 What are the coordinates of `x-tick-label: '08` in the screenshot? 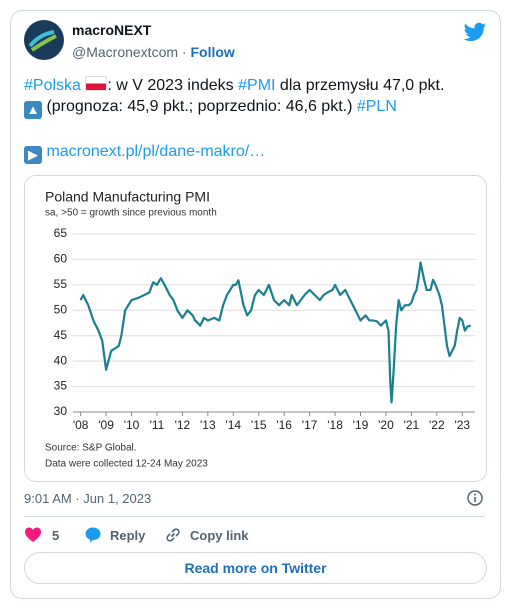 It's located at (81, 425).